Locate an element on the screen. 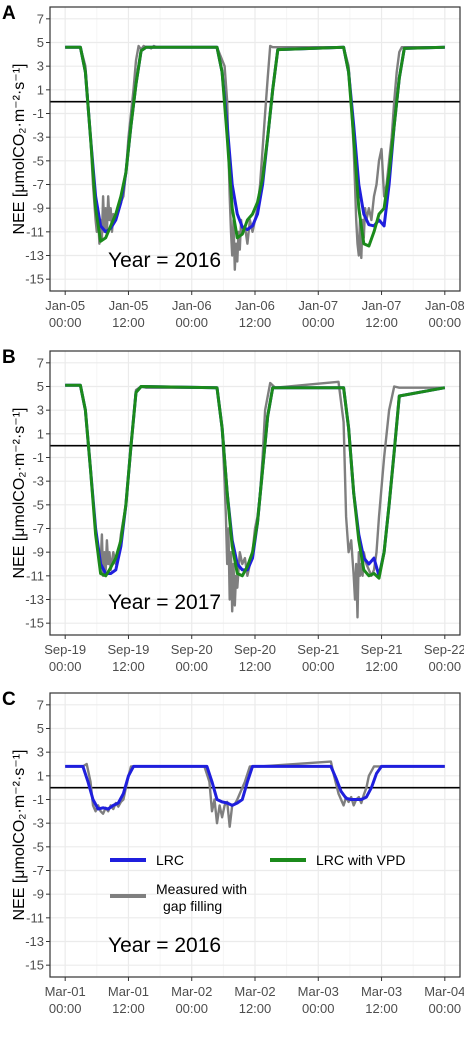 The width and height of the screenshot is (464, 1055). x-tick-label-date: Jan-08 is located at coordinates (444, 305).